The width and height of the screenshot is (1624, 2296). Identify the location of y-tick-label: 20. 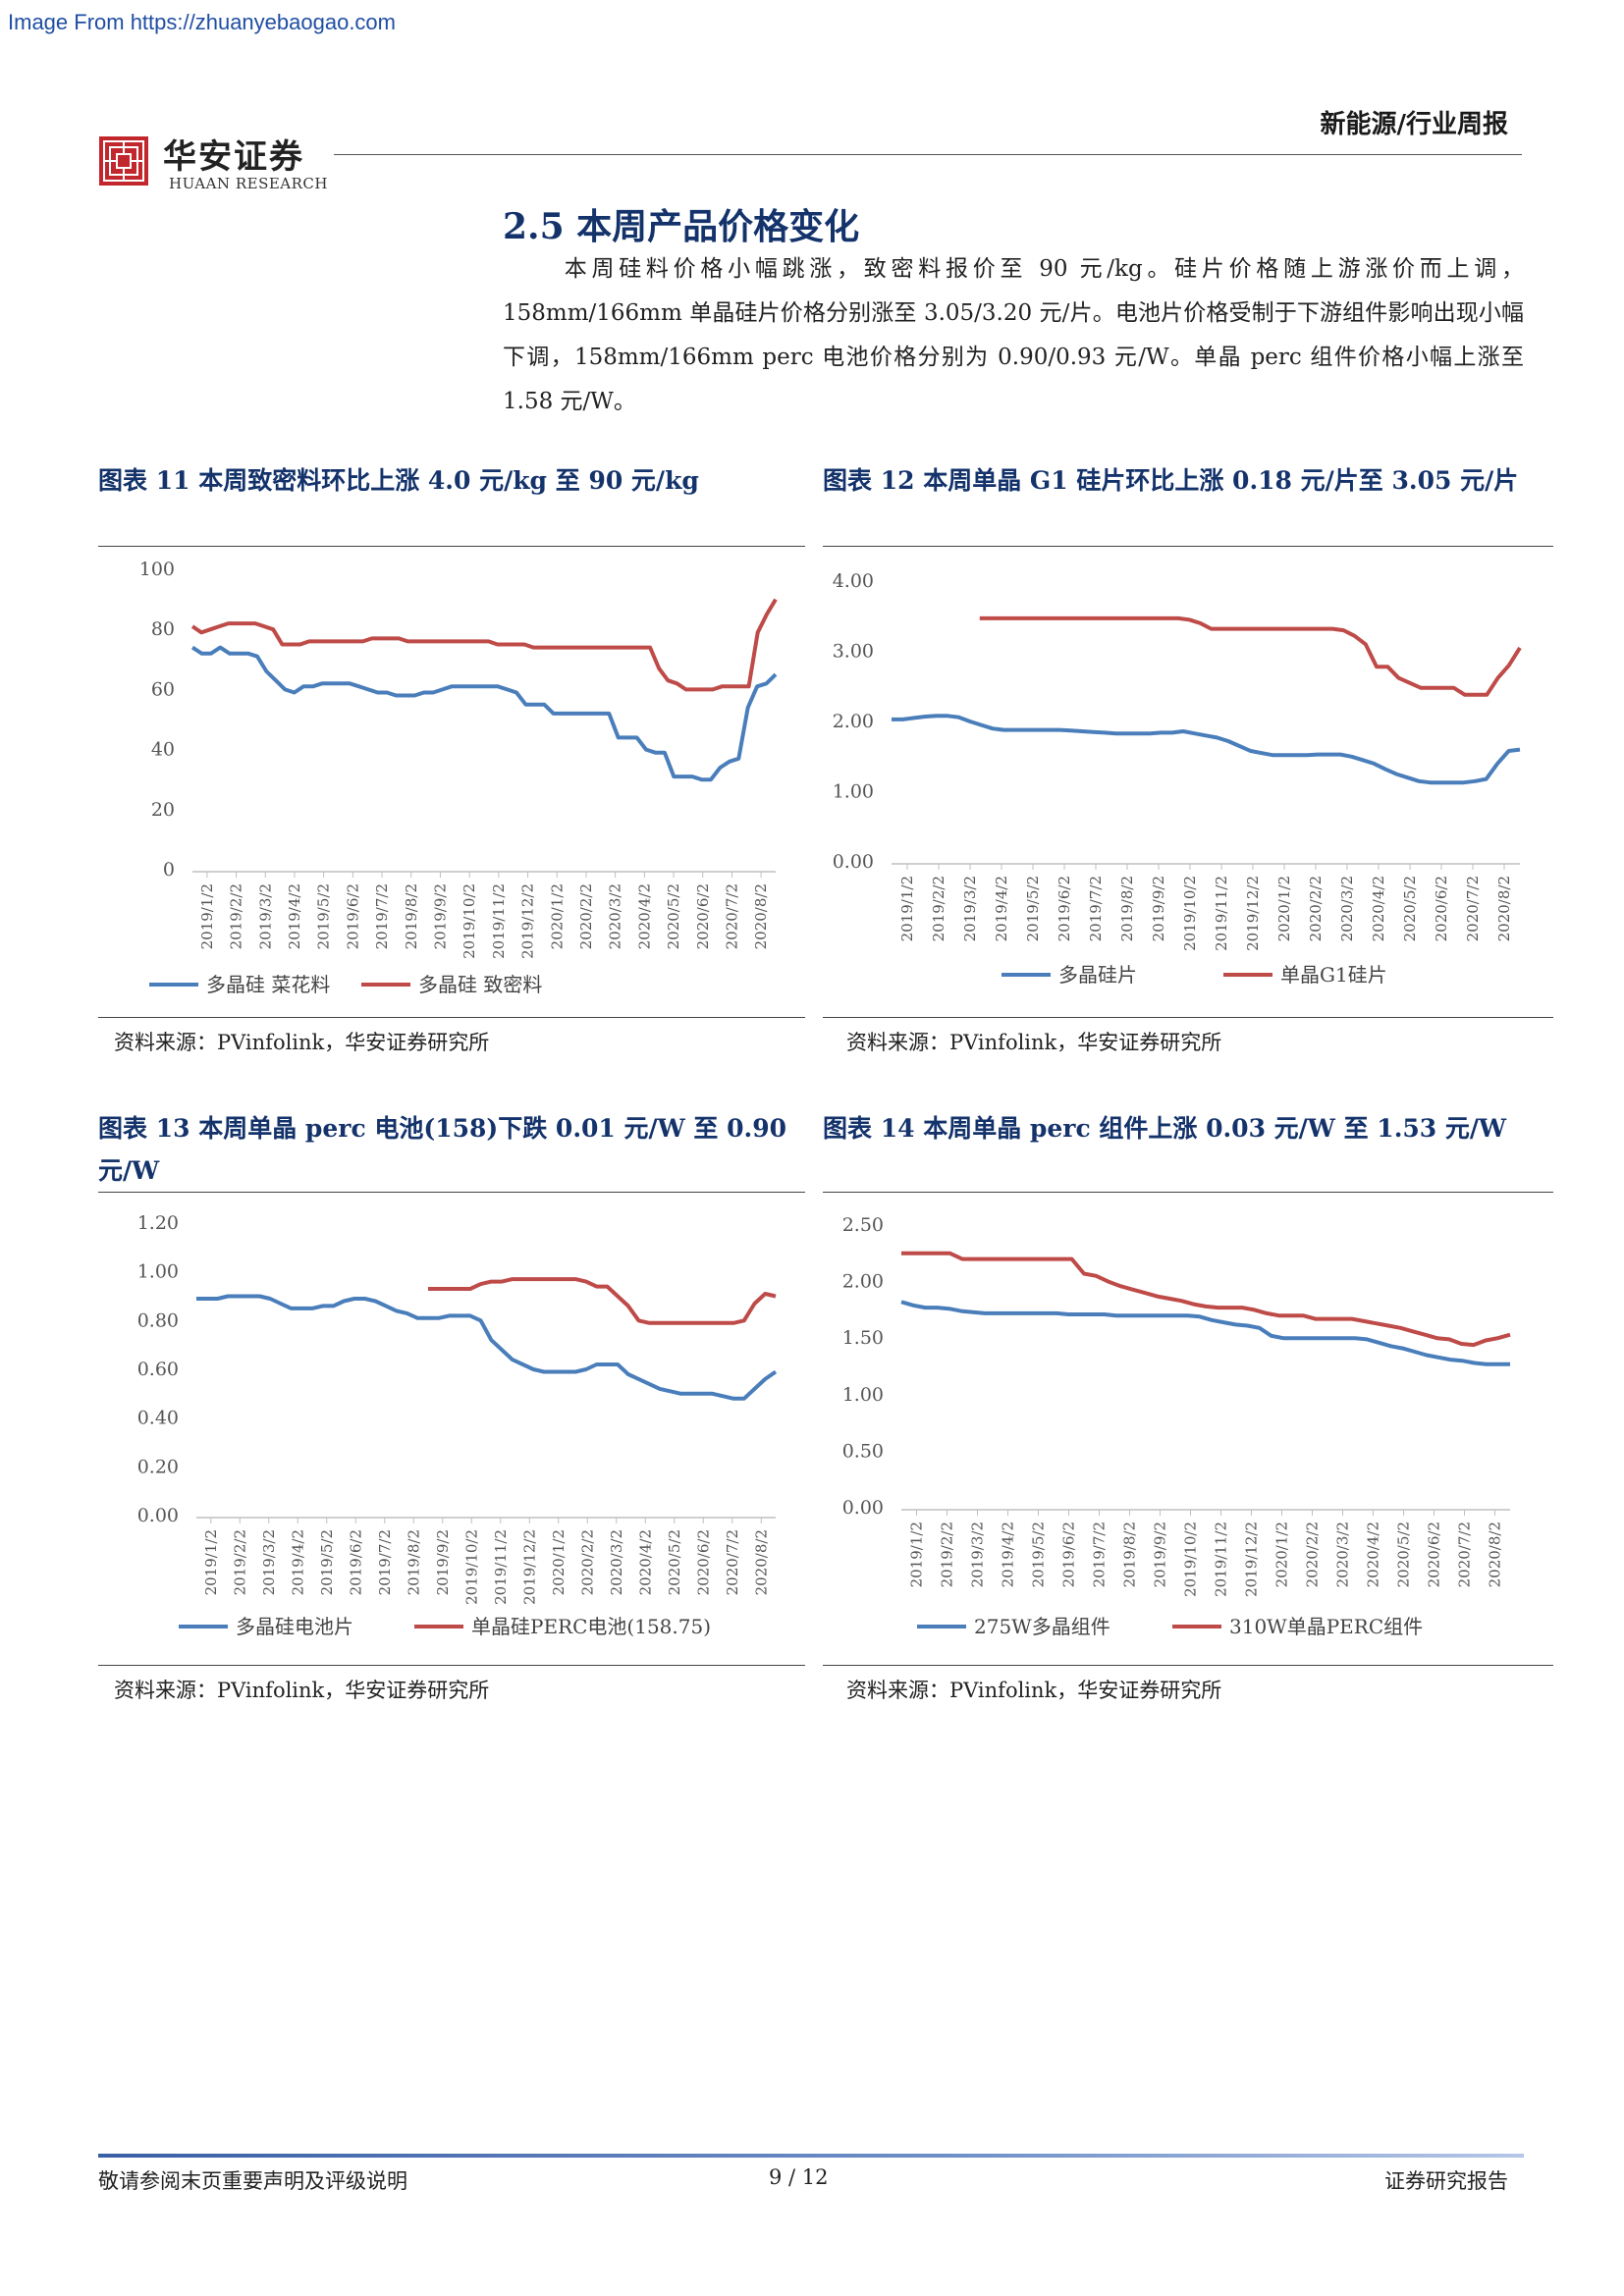
(163, 810).